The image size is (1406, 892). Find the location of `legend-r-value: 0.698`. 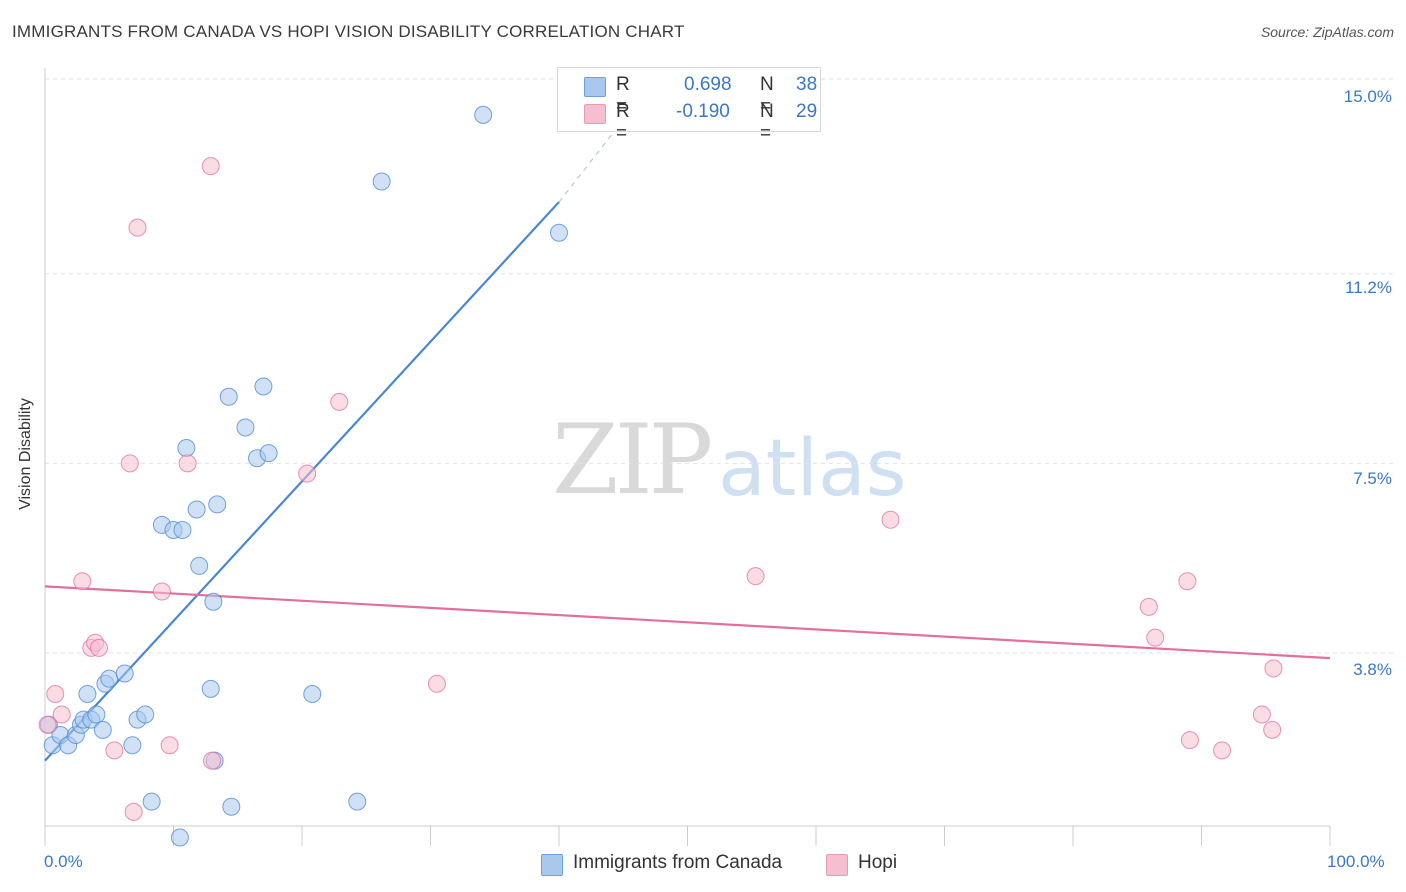

legend-r-value: 0.698 is located at coordinates (708, 84).